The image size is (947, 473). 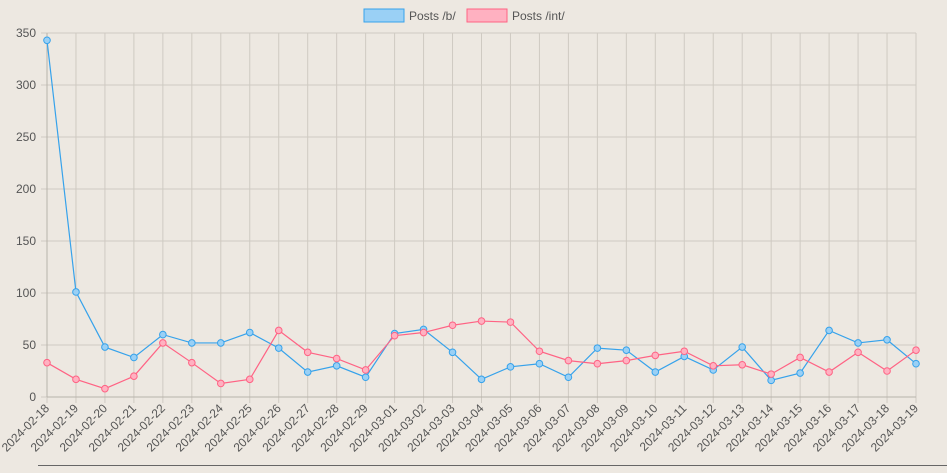 What do you see at coordinates (464, 15) in the screenshot?
I see `legend: Posts /b/Posts /int/` at bounding box center [464, 15].